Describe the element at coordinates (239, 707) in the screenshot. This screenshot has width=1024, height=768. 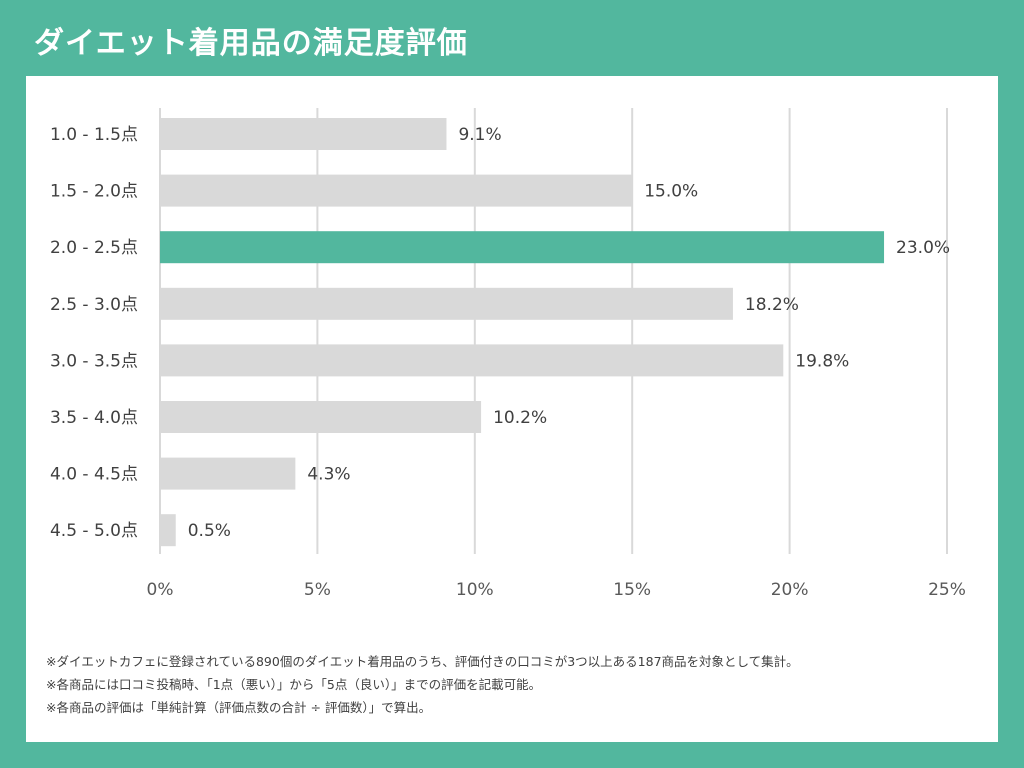
I see `footnote-3: ※各商品の評価は「単純計算（評価点数の合計 ÷ 評価数）」で算出。` at that location.